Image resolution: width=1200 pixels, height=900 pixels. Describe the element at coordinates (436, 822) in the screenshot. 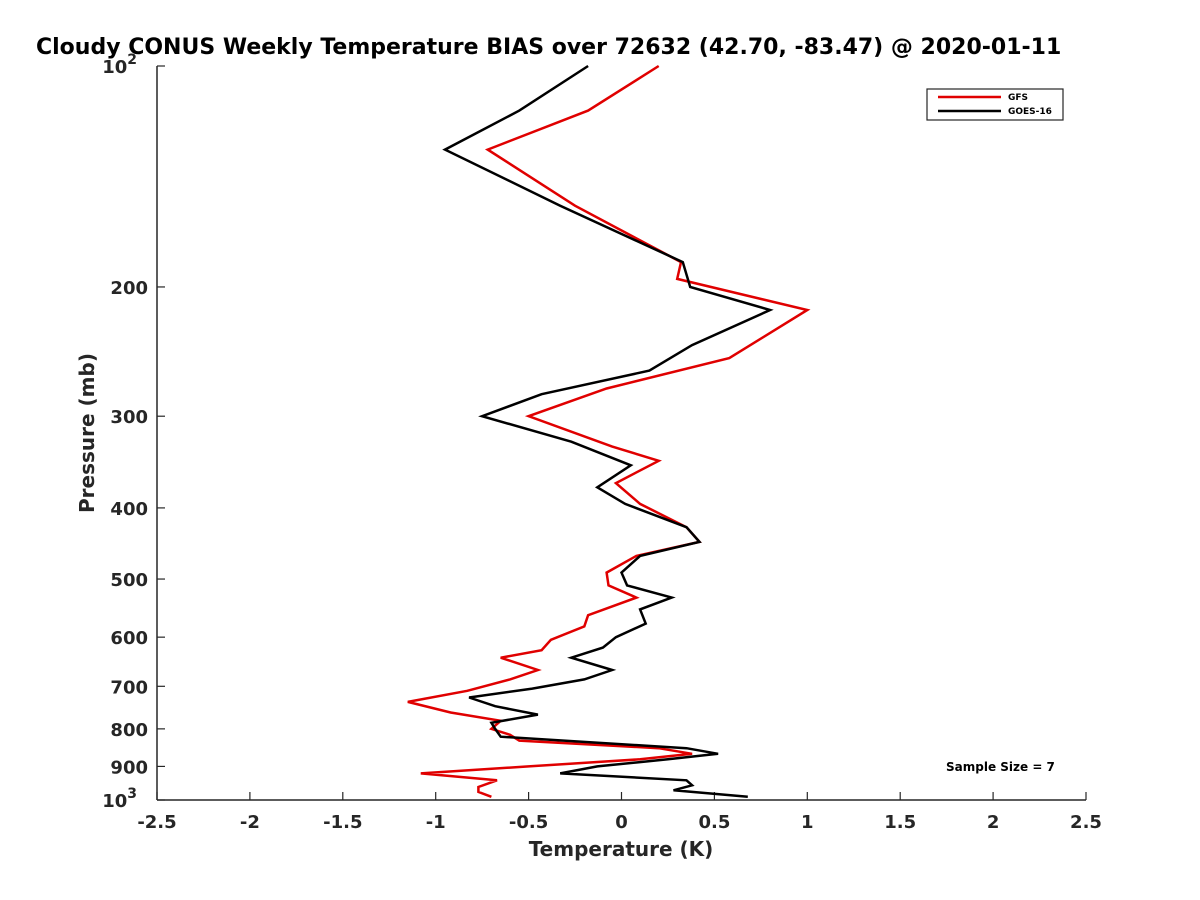

I see `x-tick-label: -1` at that location.